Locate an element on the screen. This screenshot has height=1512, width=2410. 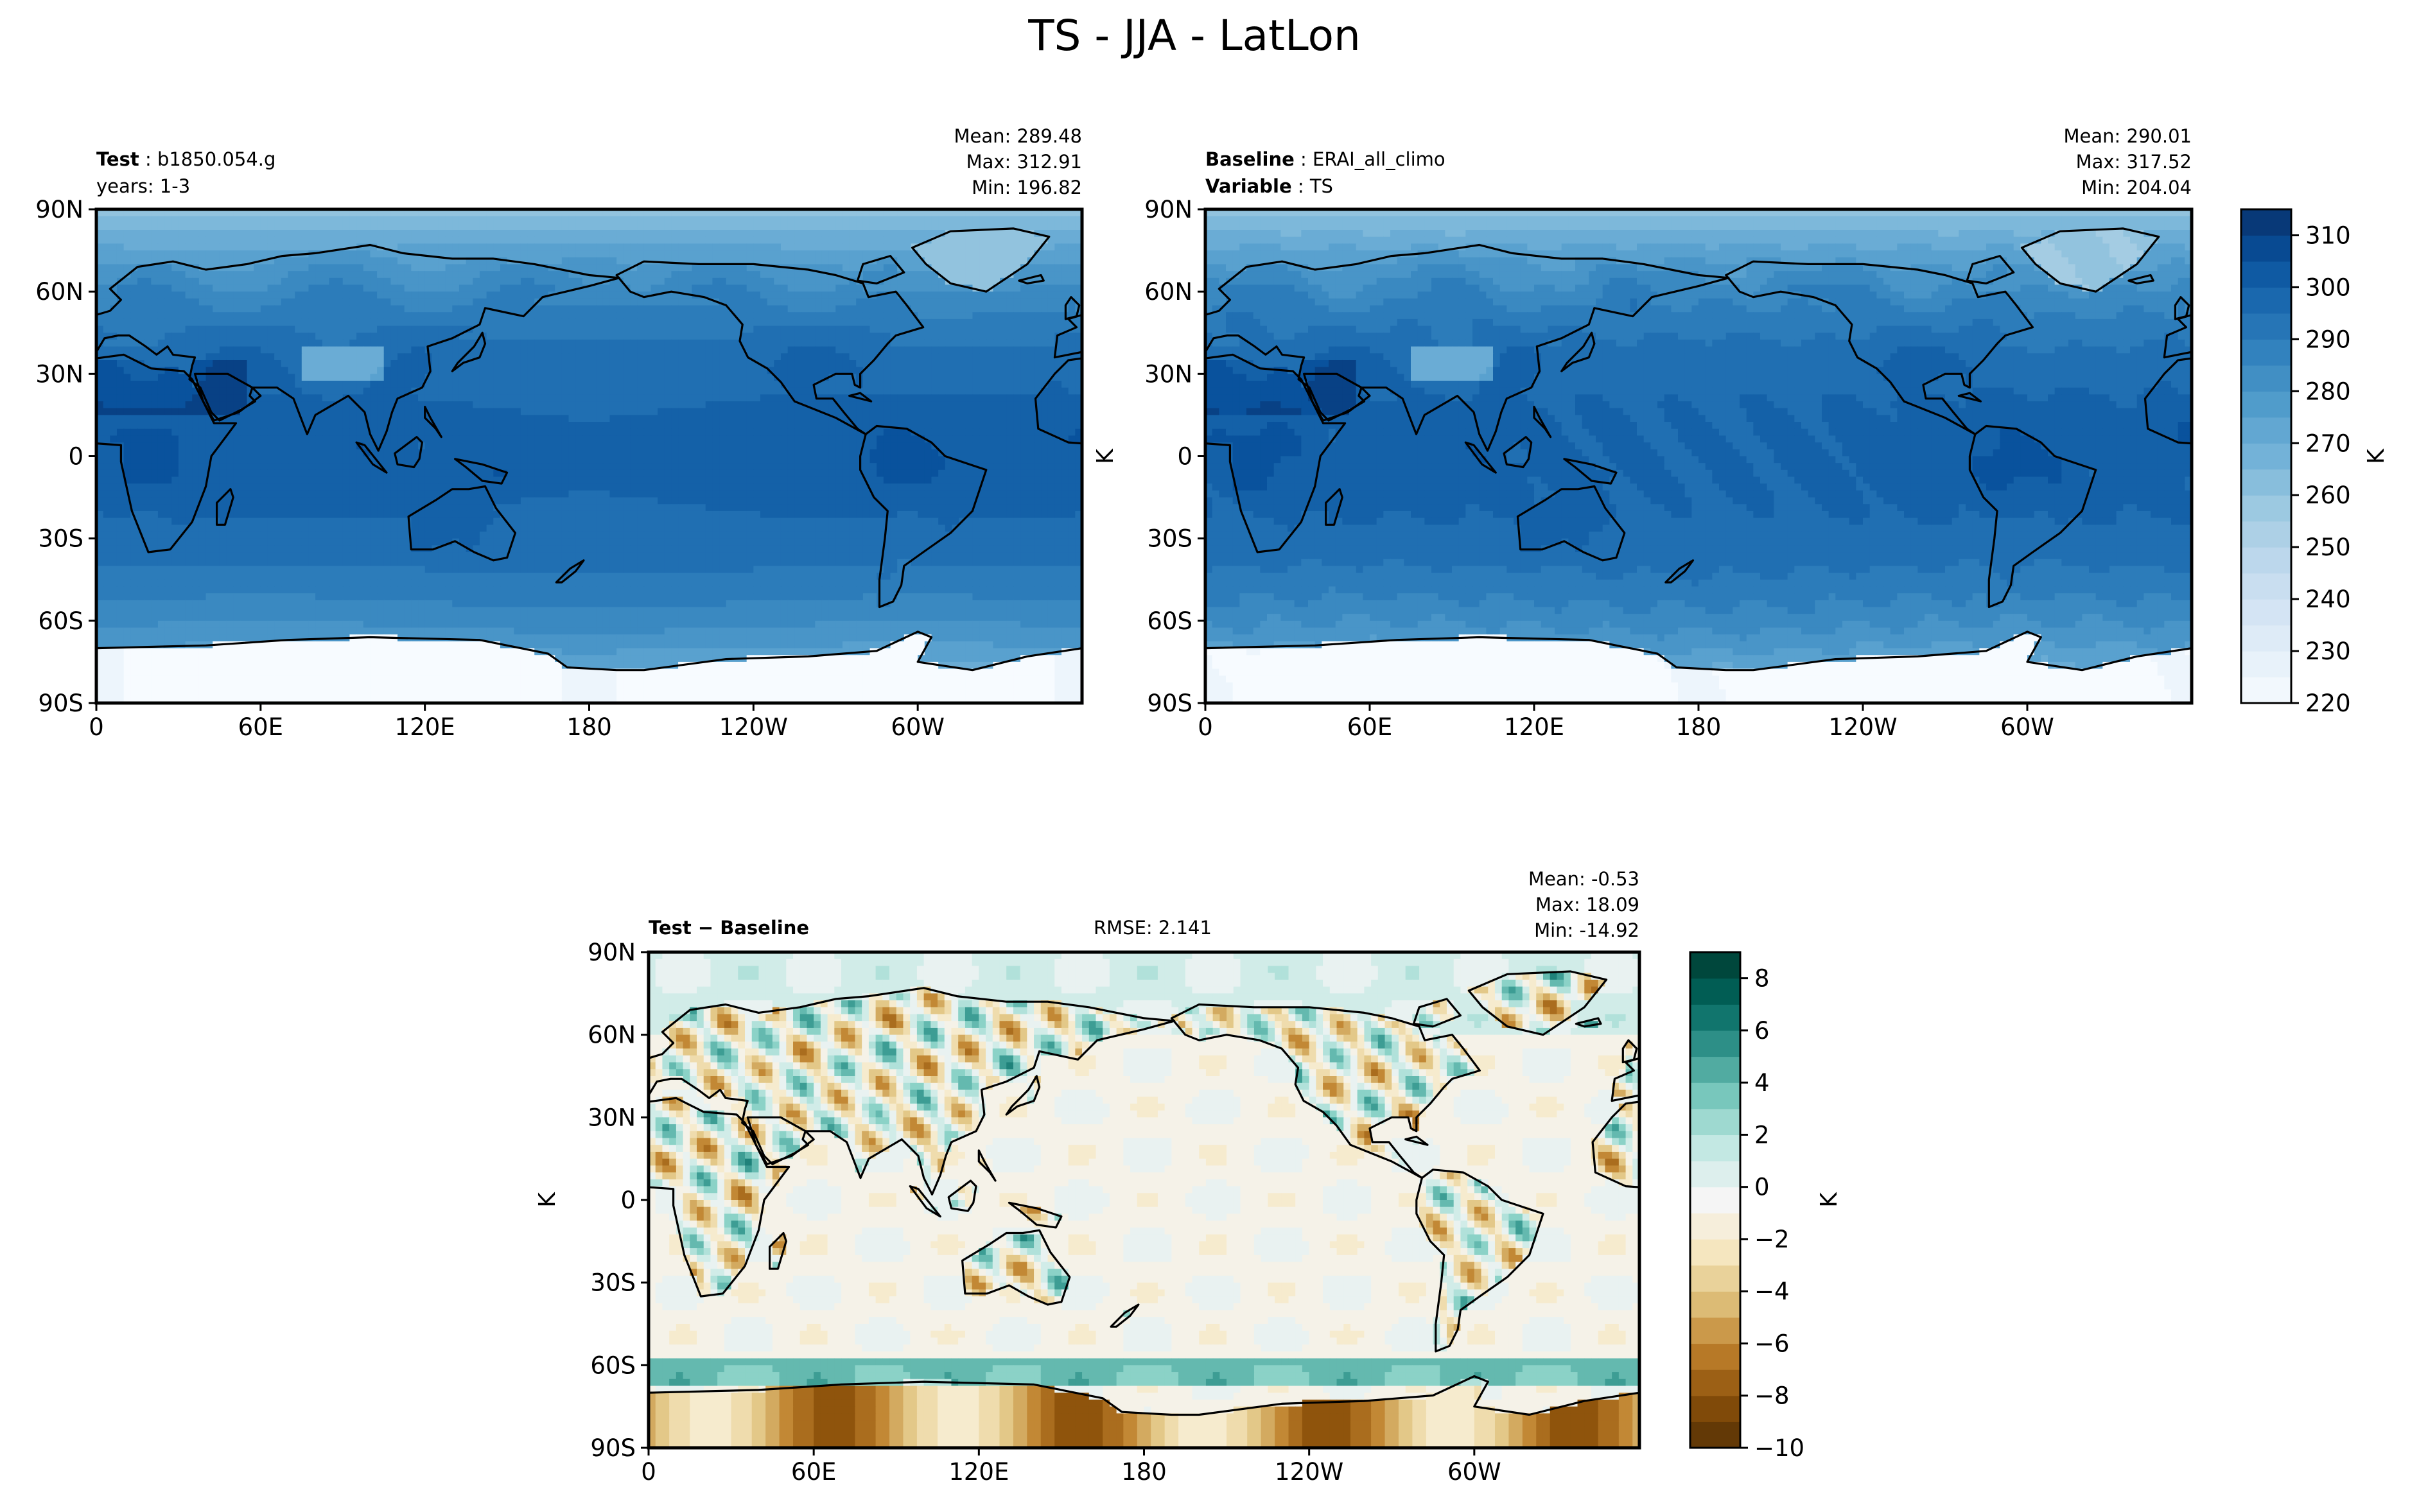
colorbar-tick-label: 280 is located at coordinates (2328, 391).